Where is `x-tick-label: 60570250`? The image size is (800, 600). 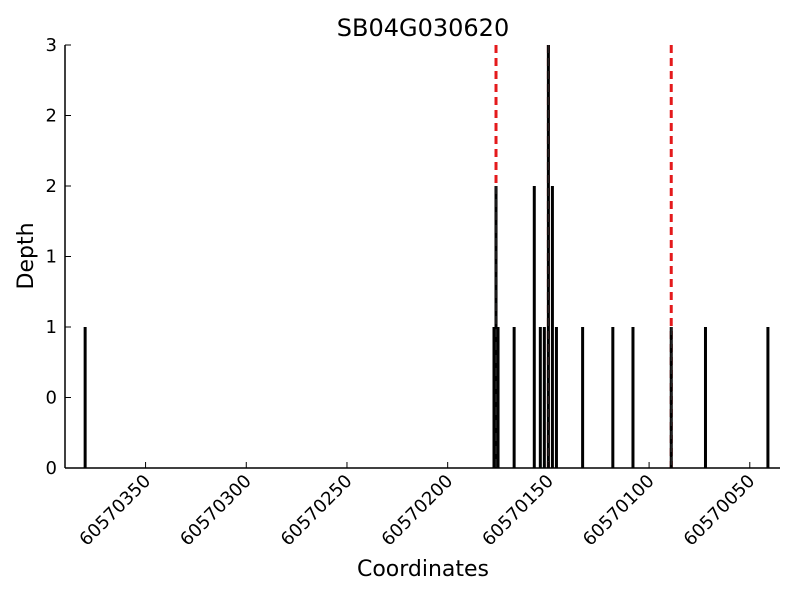
x-tick-label: 60570250 is located at coordinates (317, 511).